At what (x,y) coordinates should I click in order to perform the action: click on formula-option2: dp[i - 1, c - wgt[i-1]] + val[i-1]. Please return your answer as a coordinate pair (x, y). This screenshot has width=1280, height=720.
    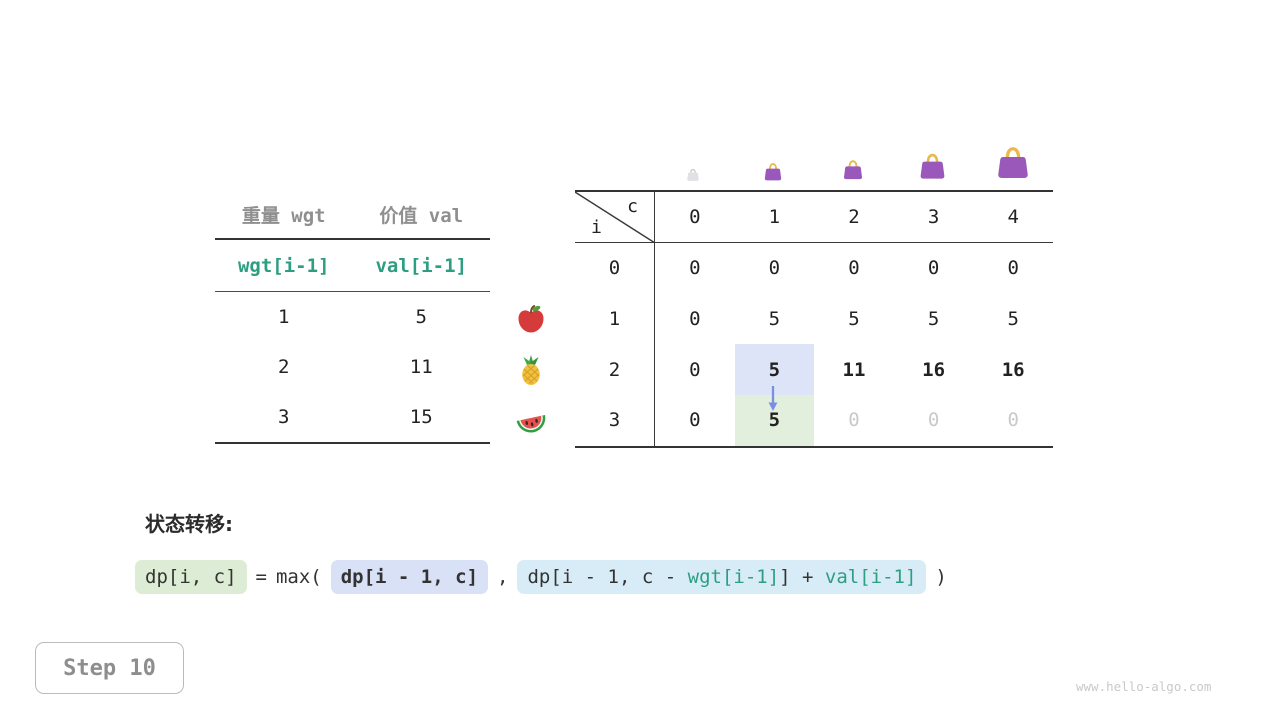
    Looking at the image, I should click on (722, 577).